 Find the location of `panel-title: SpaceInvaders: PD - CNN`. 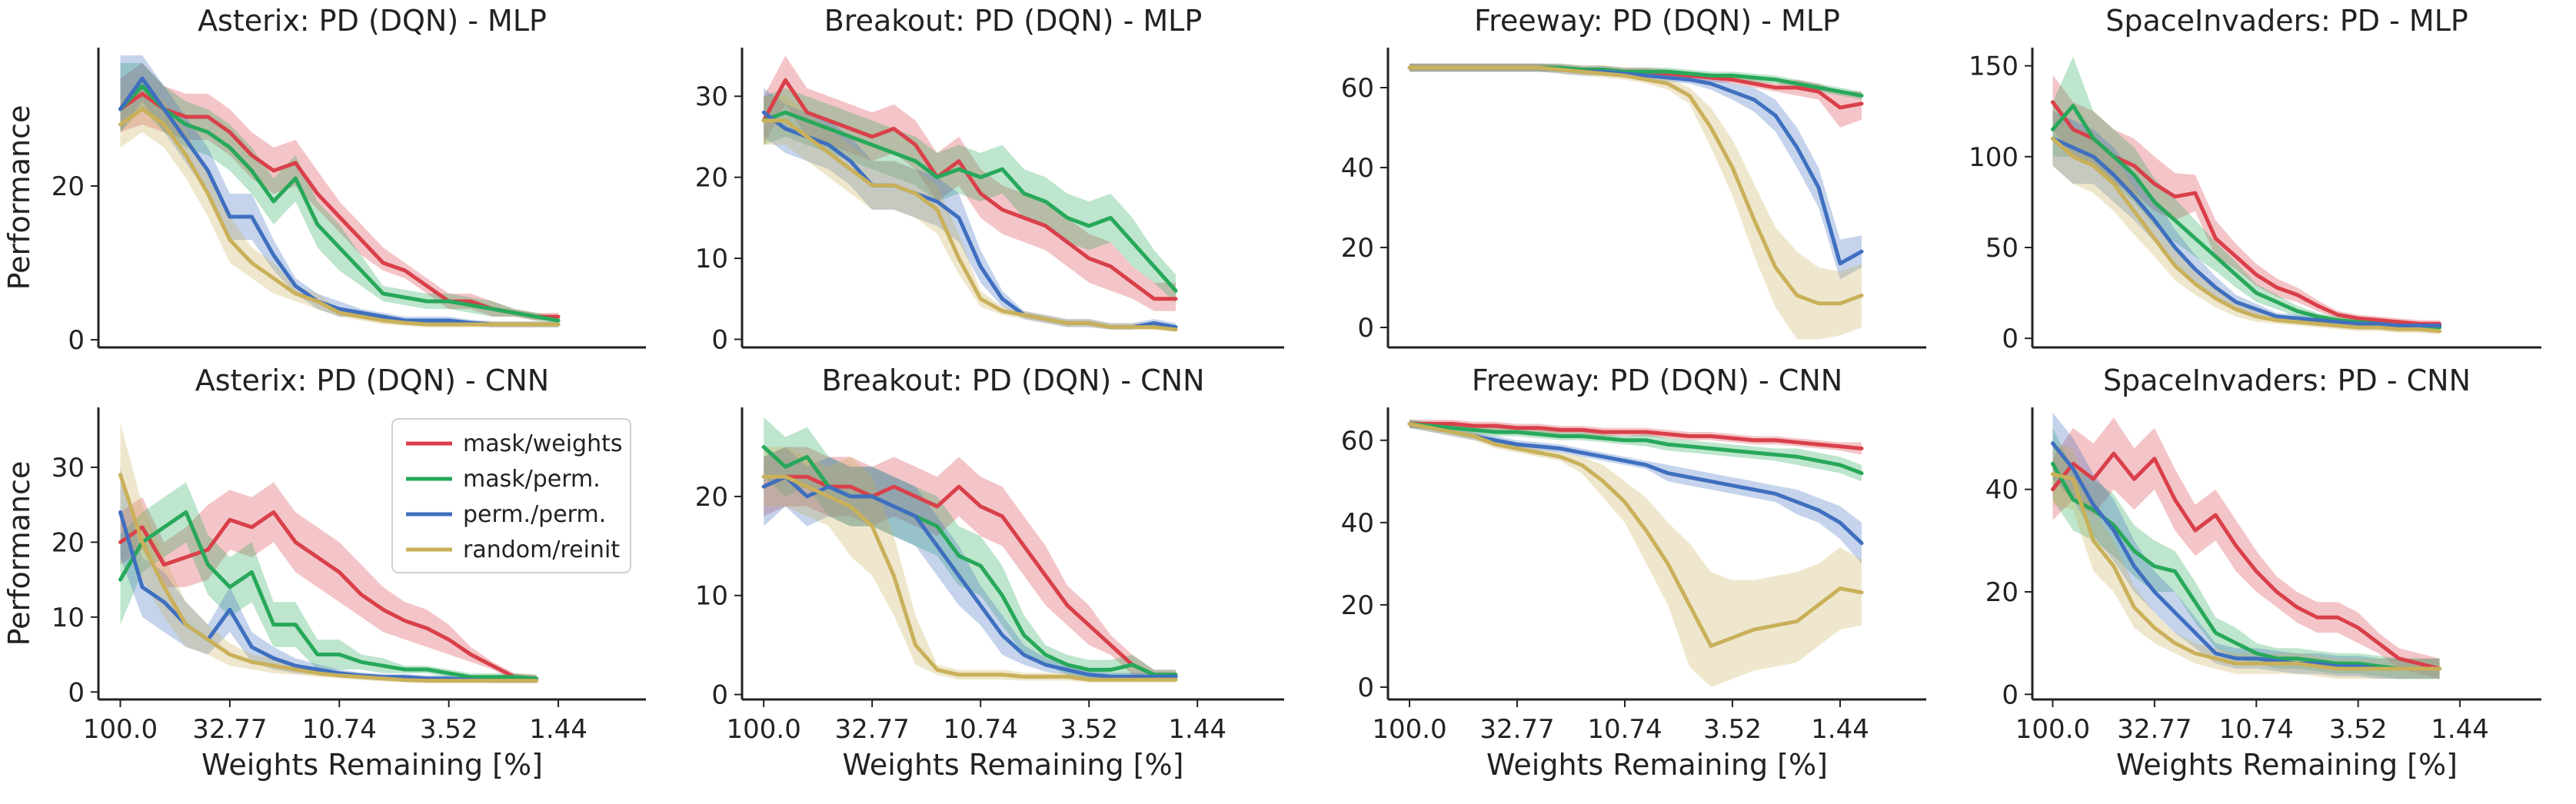

panel-title: SpaceInvaders: PD - CNN is located at coordinates (2287, 380).